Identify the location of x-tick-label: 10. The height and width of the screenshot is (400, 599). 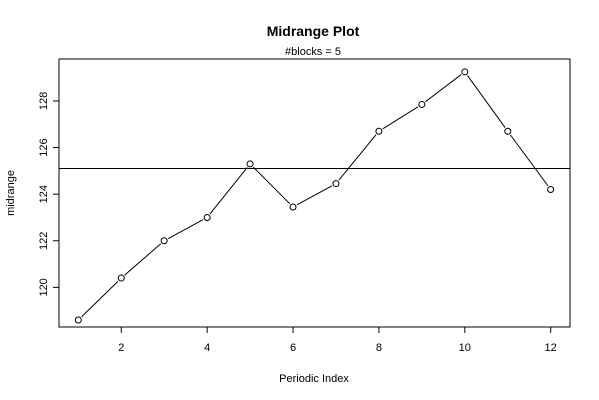
(465, 348).